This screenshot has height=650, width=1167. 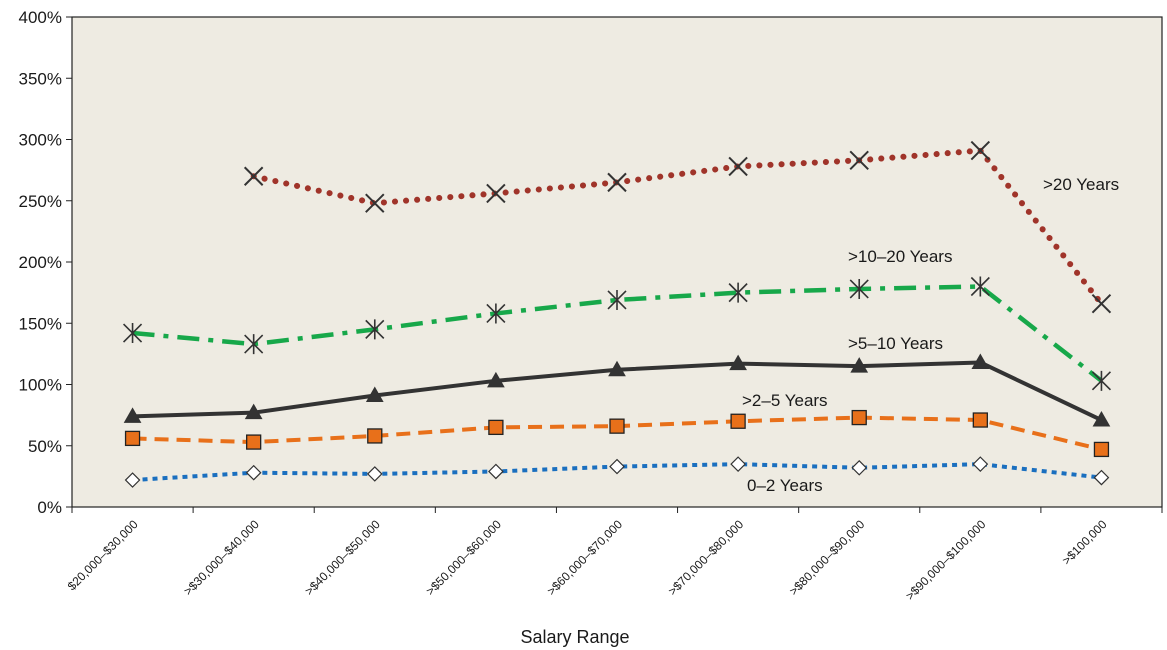 What do you see at coordinates (40, 323) in the screenshot?
I see `y-tick-label: 150%` at bounding box center [40, 323].